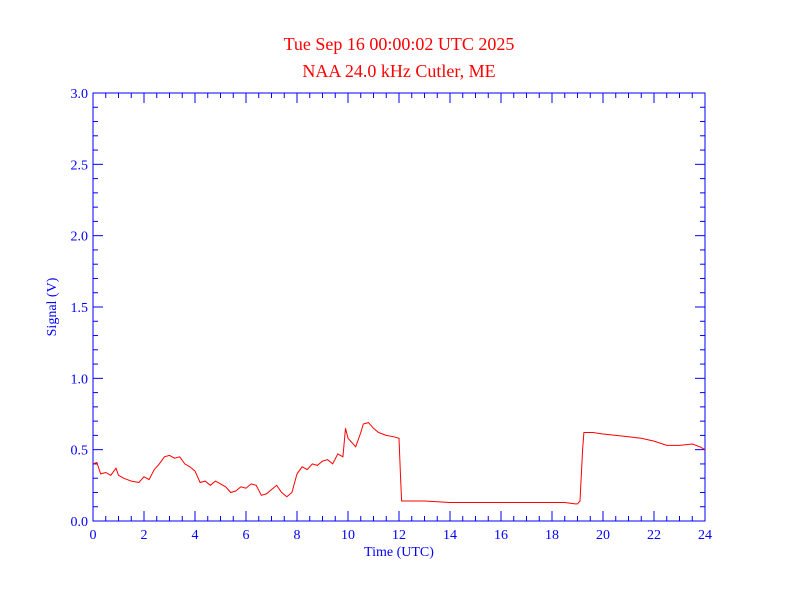  Describe the element at coordinates (93, 535) in the screenshot. I see `x-tick-label: 0` at that location.